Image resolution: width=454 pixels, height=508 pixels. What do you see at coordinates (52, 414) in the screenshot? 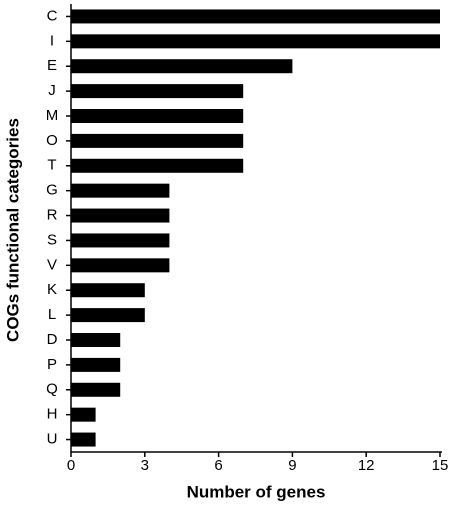
I see `y-tick-label: H` at bounding box center [52, 414].